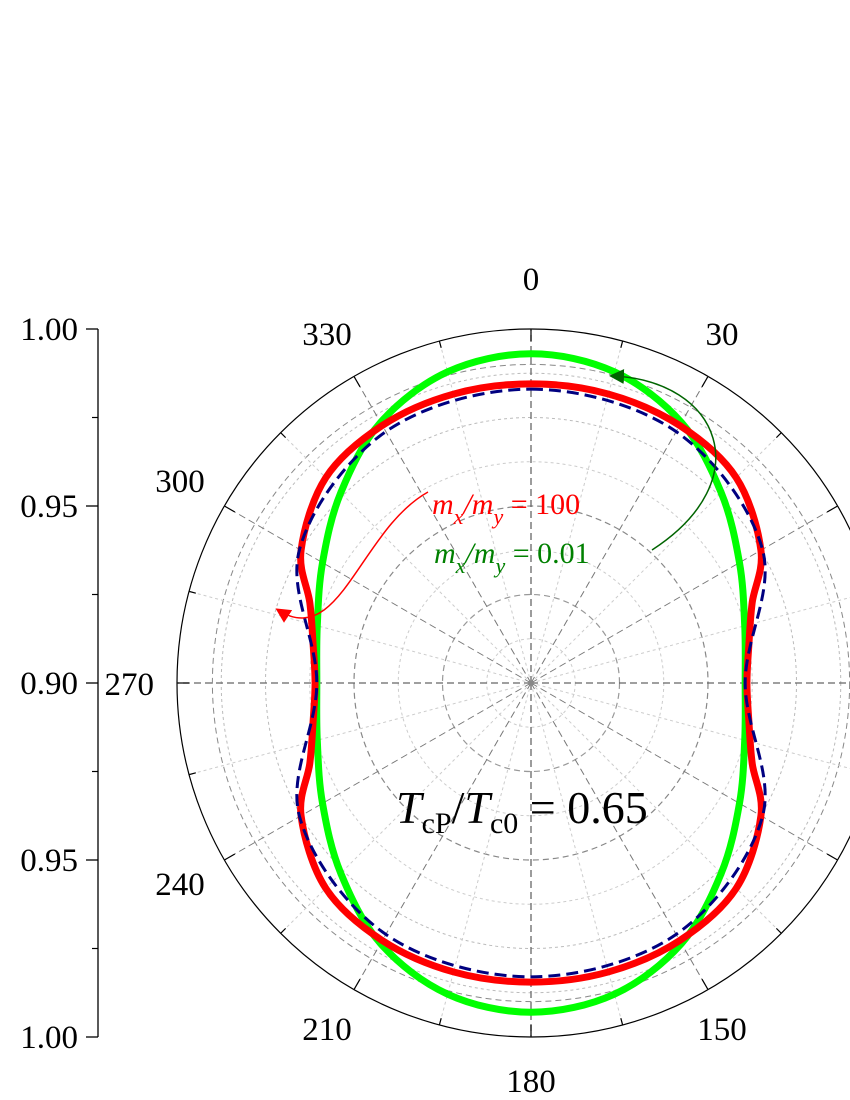 The image size is (850, 1100). I want to click on angle-label-30: 30, so click(722, 335).